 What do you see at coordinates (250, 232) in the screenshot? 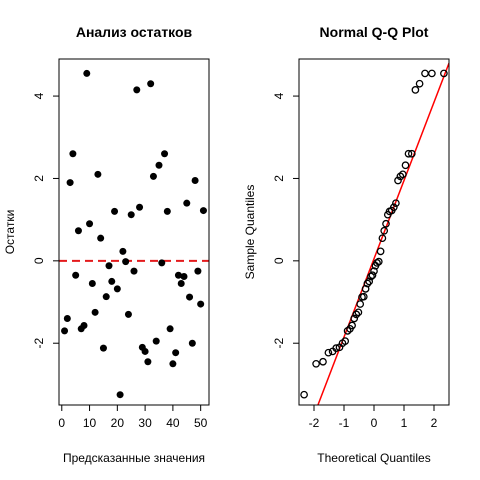
I see `y-axis-label: Sample Quantiles` at bounding box center [250, 232].